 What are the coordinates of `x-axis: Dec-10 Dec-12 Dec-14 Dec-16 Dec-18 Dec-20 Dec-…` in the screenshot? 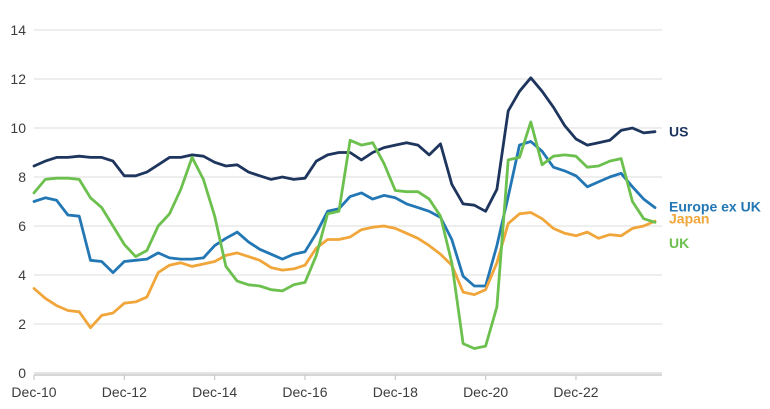 It's located at (336, 387).